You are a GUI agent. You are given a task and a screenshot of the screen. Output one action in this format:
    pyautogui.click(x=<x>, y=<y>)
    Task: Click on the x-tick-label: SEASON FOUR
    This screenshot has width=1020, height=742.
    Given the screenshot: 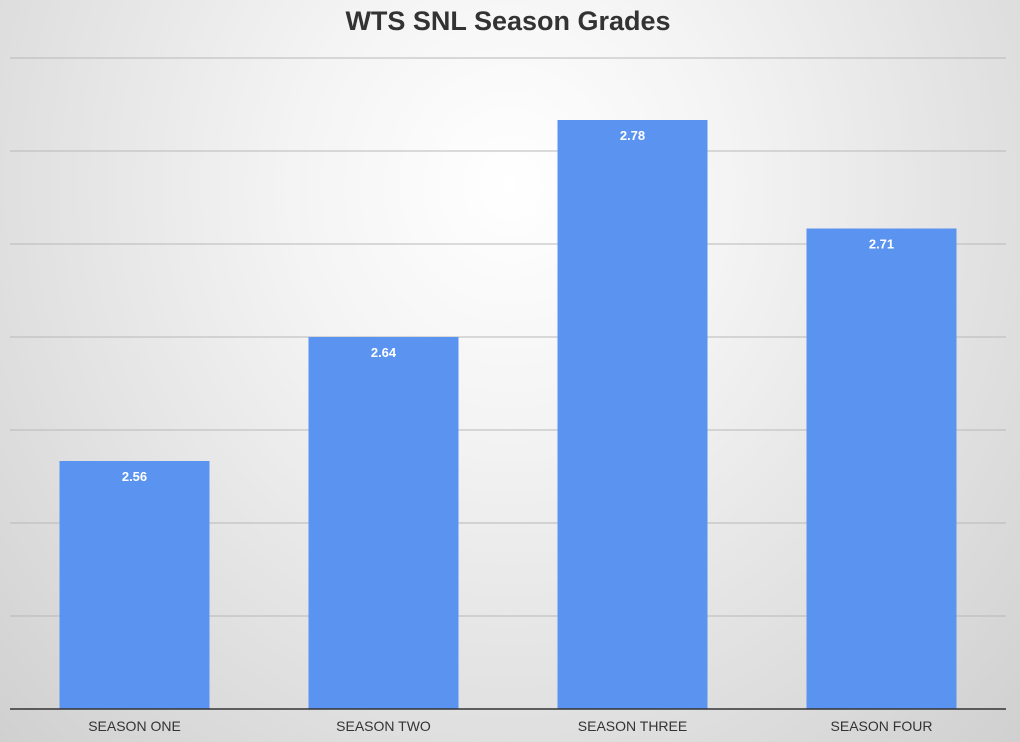 What is the action you would take?
    pyautogui.click(x=882, y=726)
    